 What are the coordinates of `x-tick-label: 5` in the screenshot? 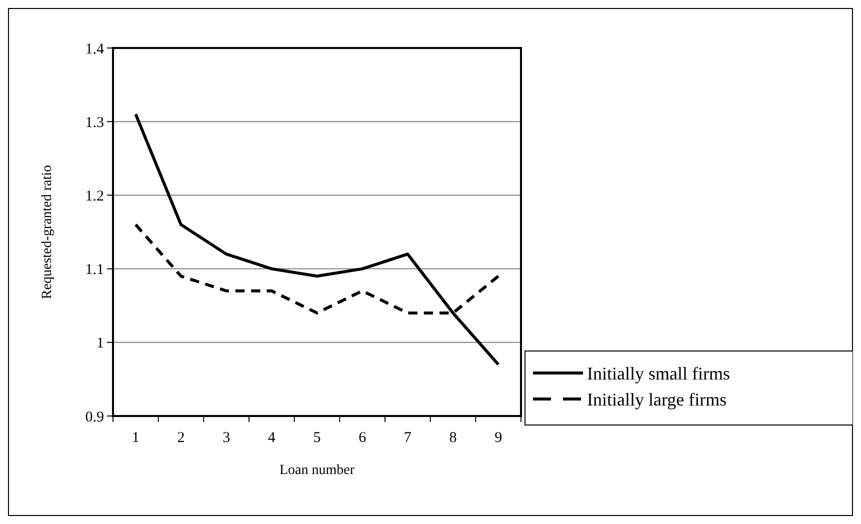 It's located at (317, 438).